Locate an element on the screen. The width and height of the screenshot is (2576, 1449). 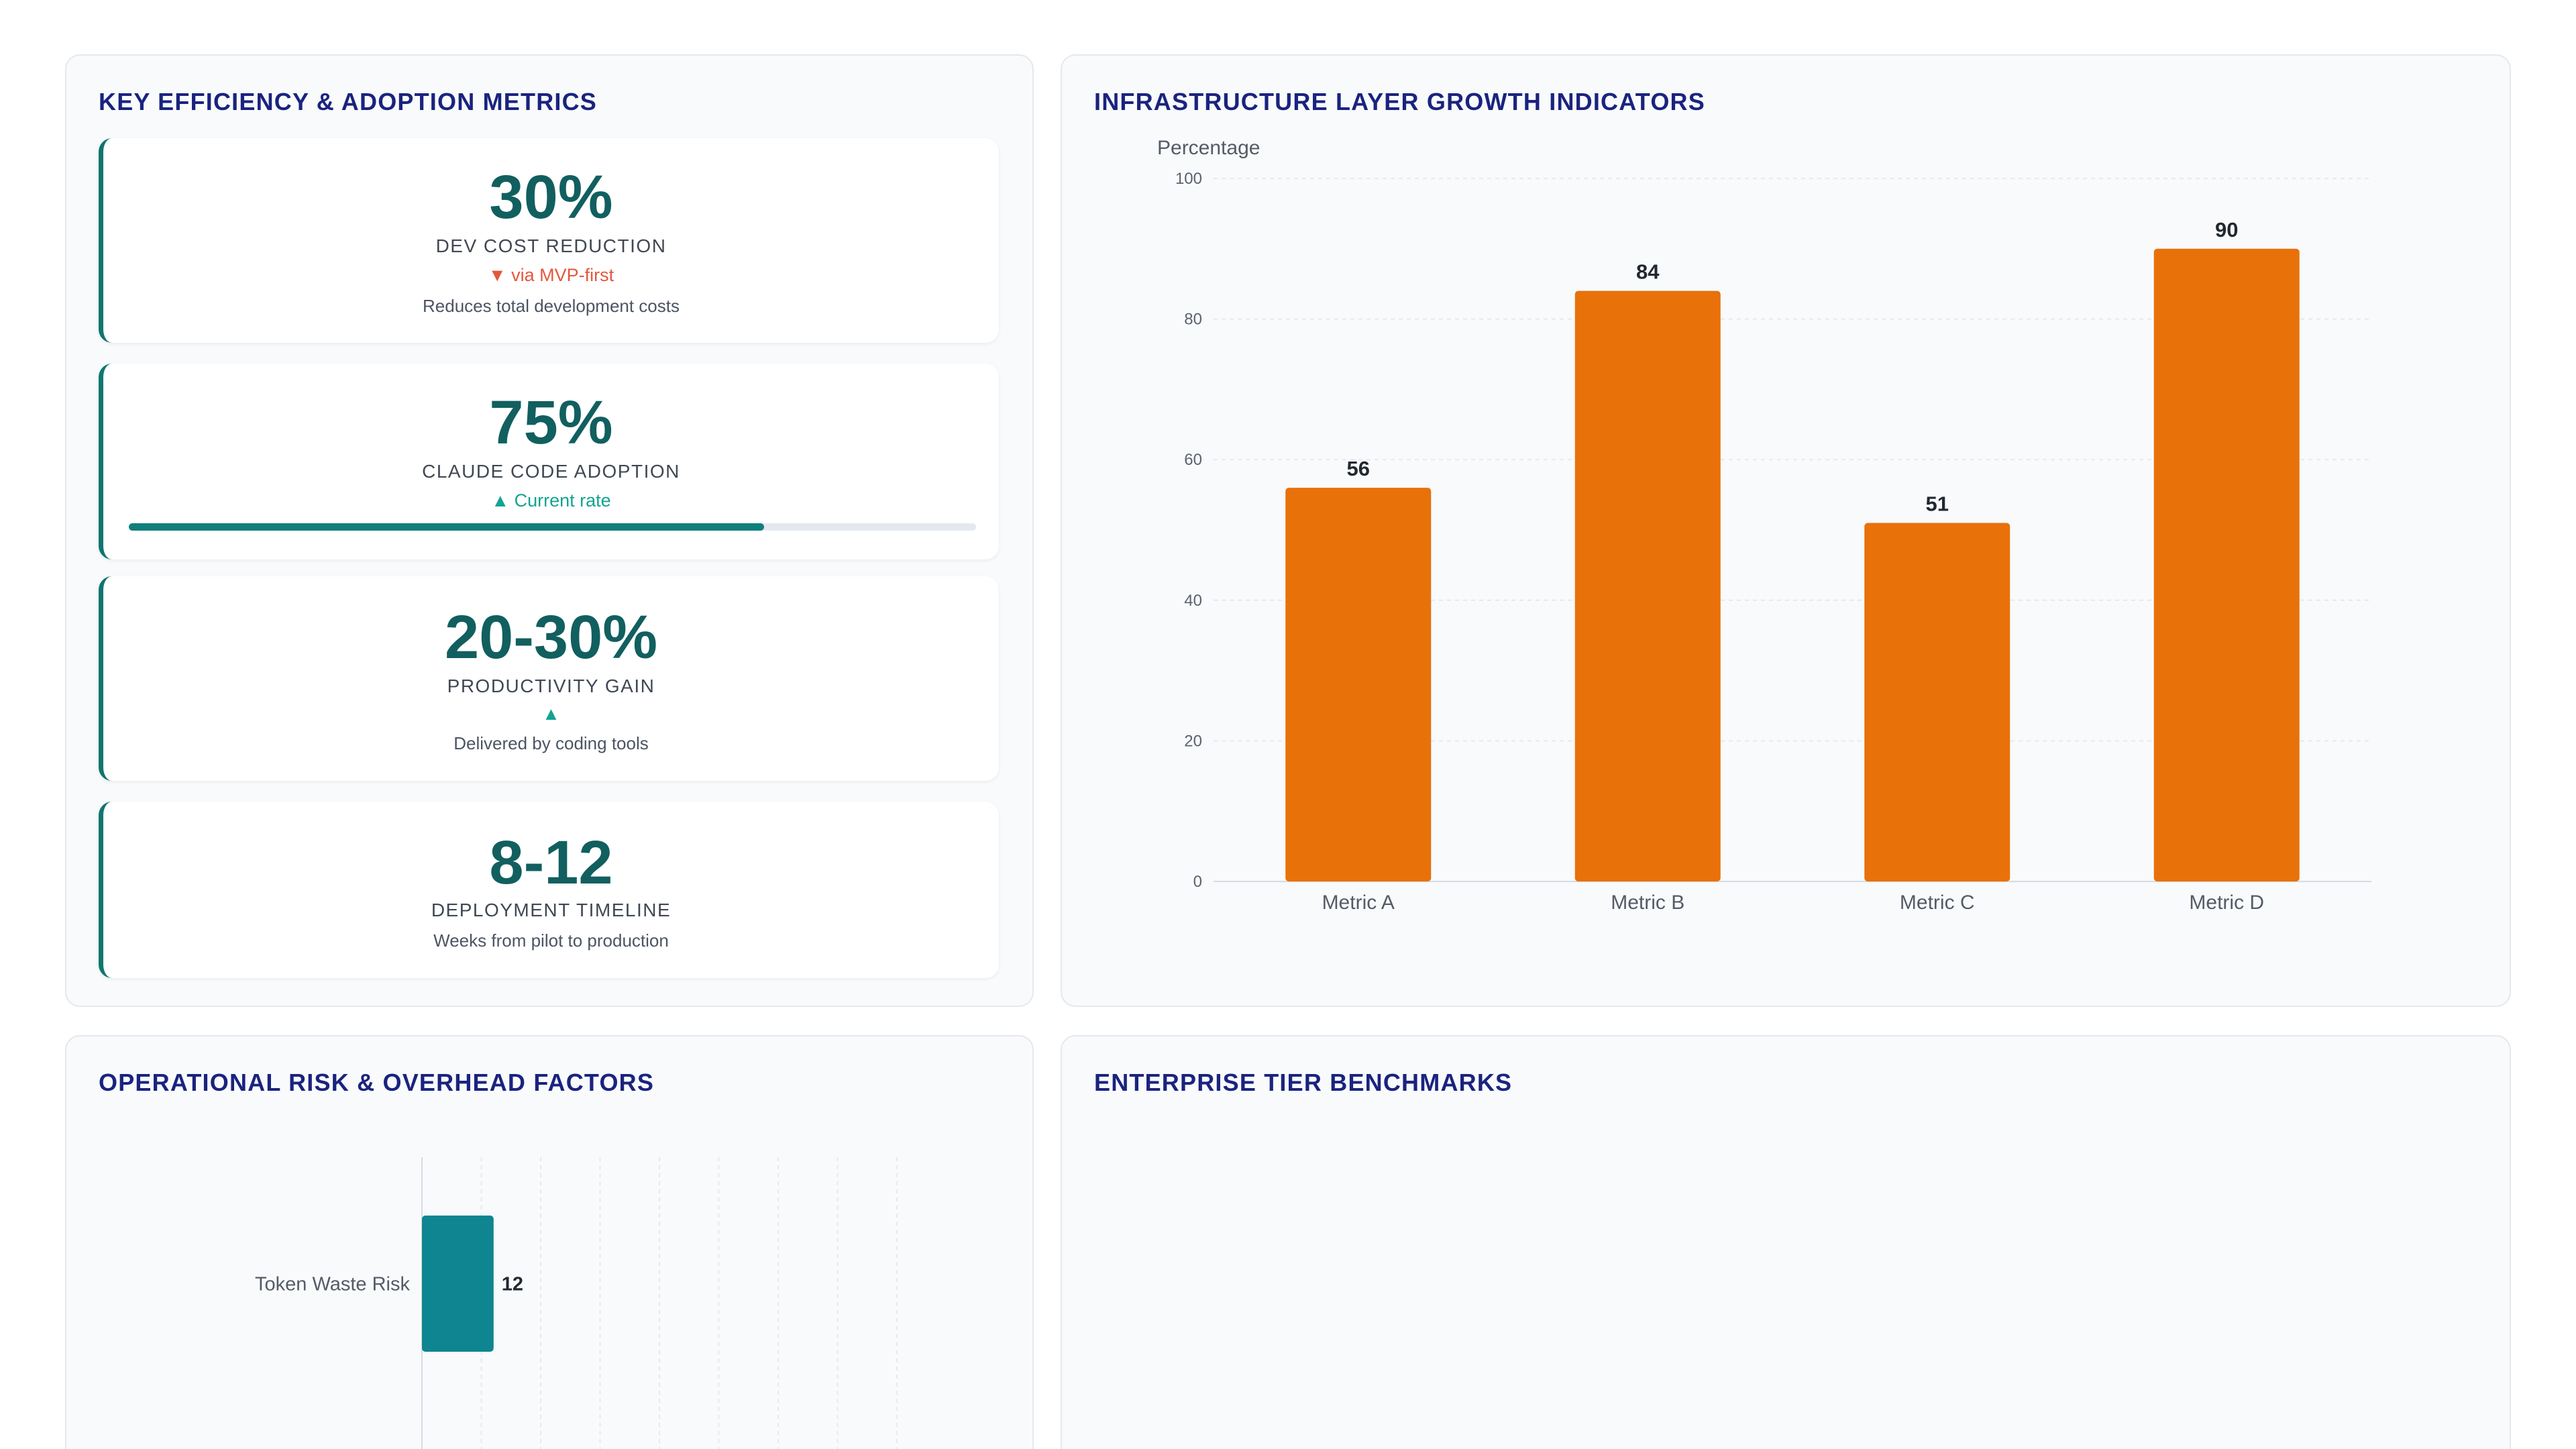
risk-panel-title: OPERATIONAL RISK & OVERHEAD FACTORS is located at coordinates (377, 1082).